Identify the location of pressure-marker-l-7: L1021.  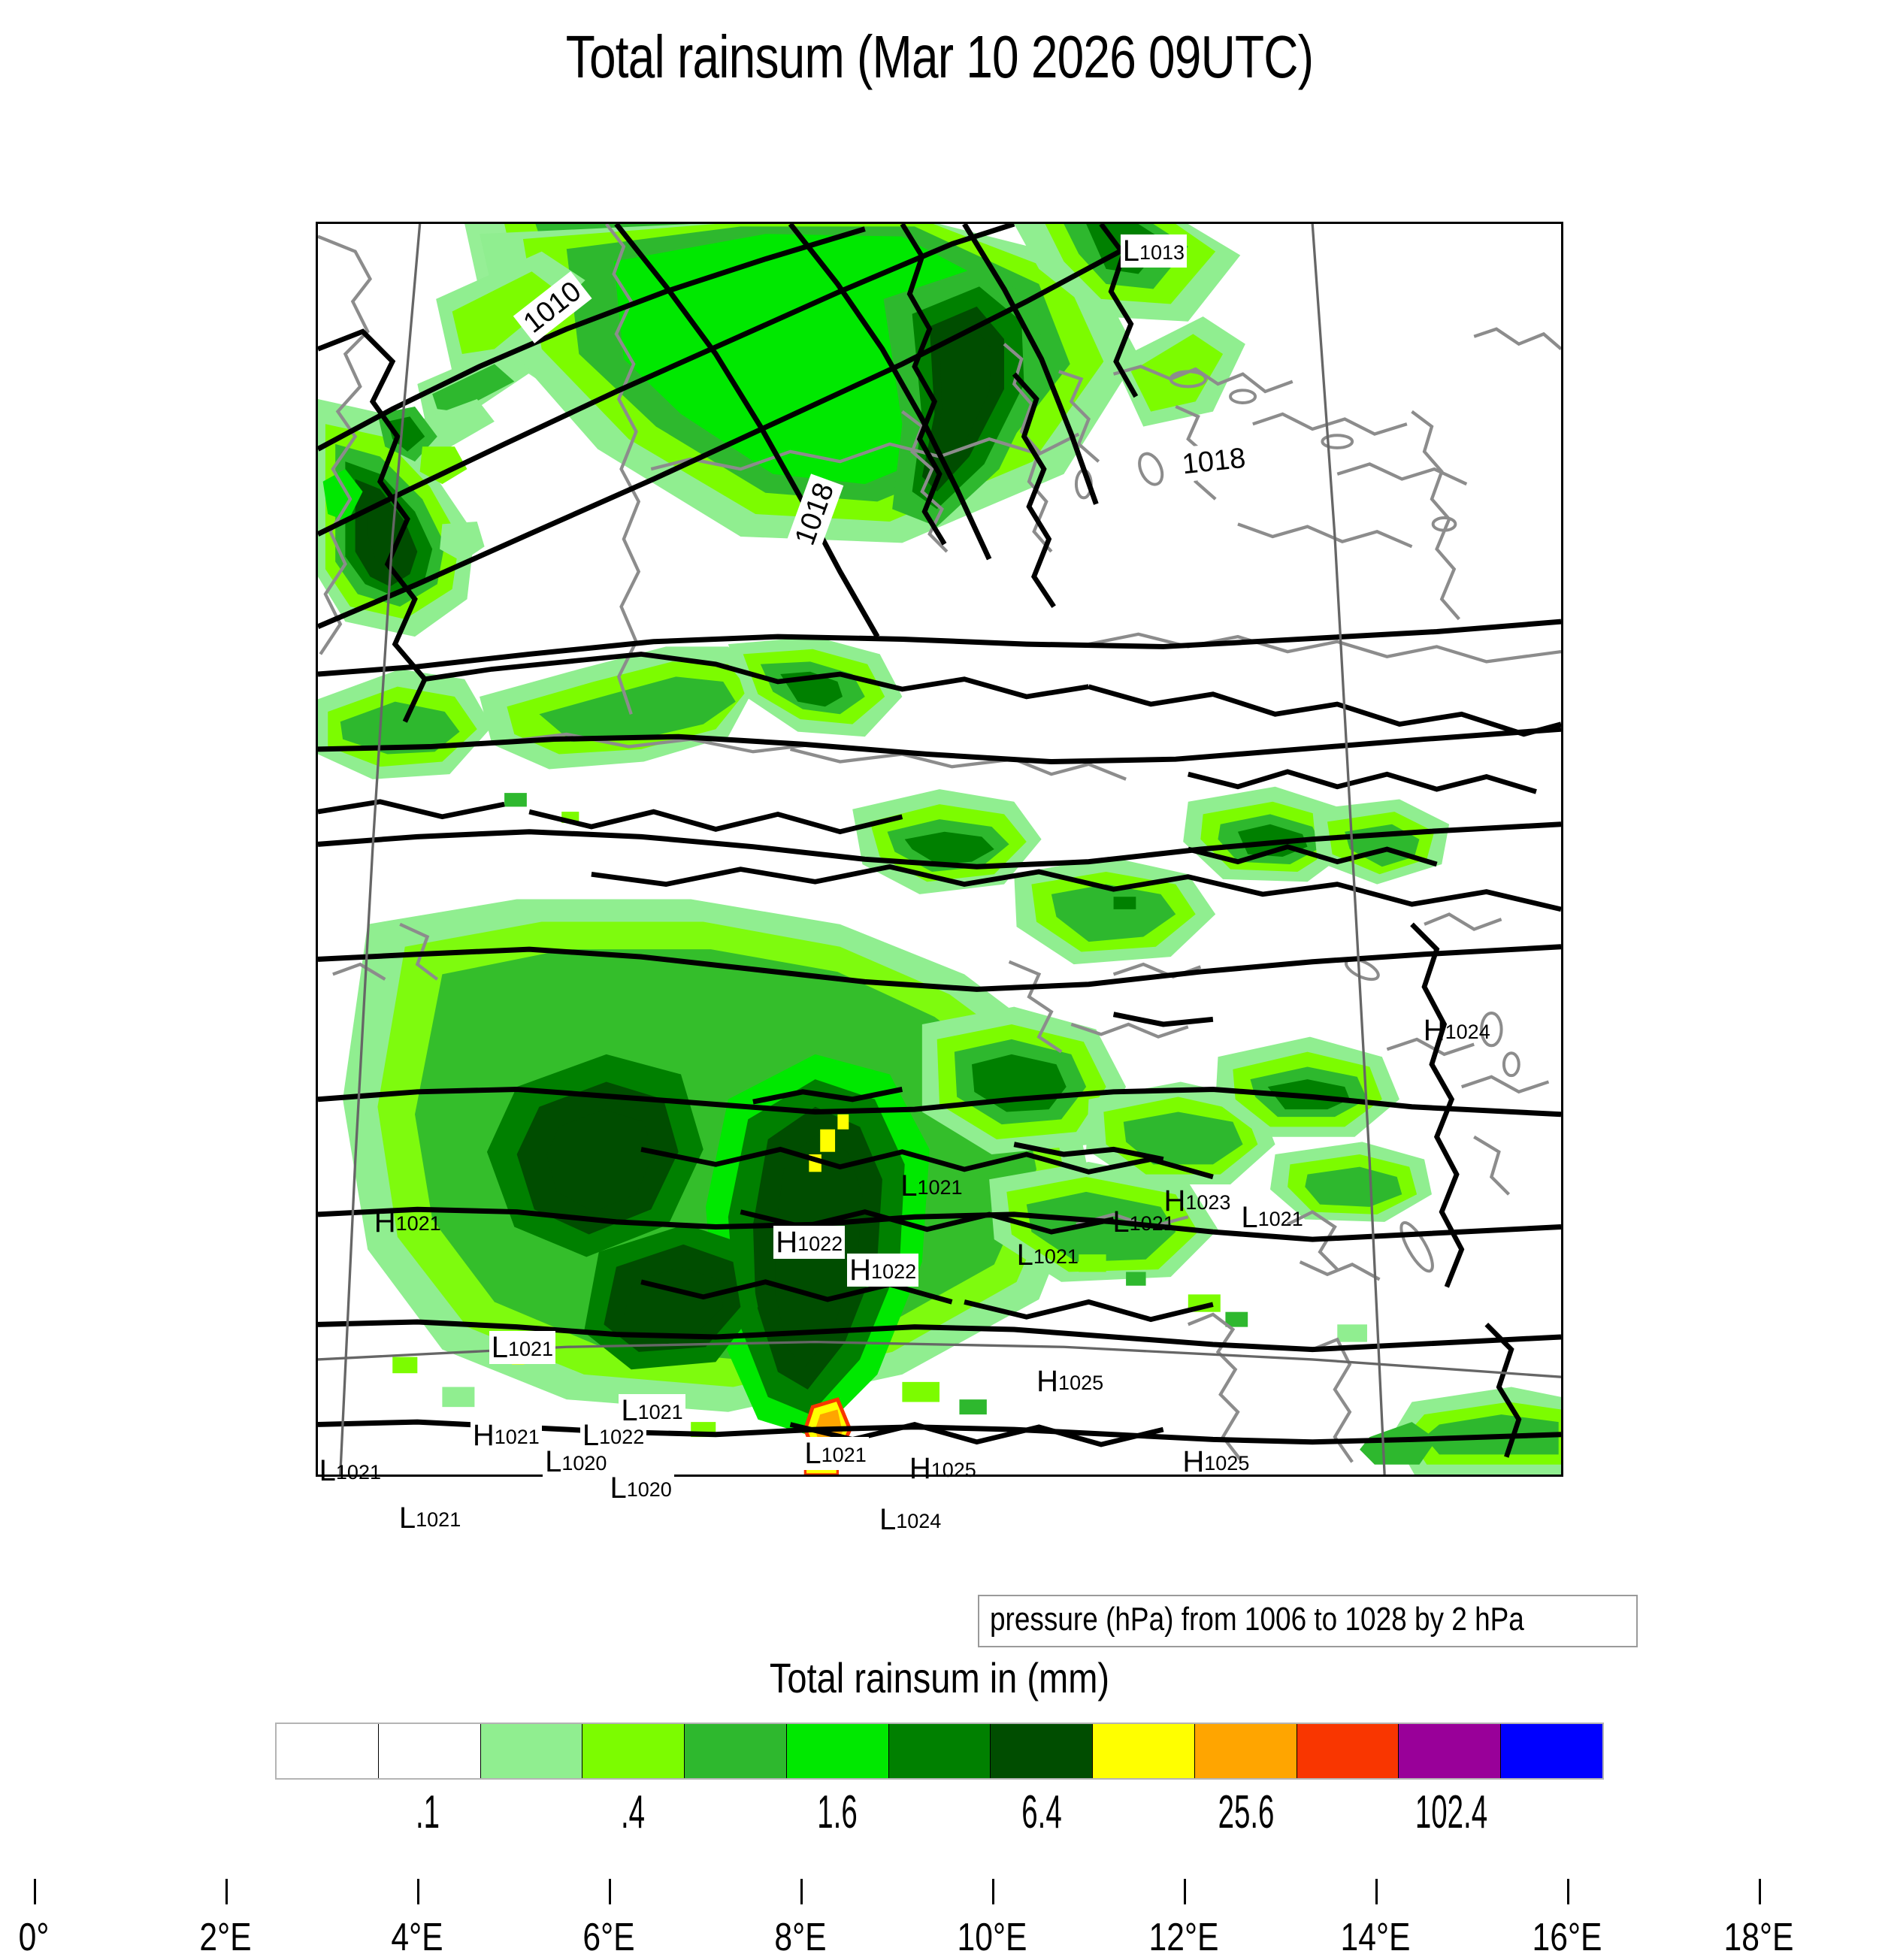
(1143, 1222).